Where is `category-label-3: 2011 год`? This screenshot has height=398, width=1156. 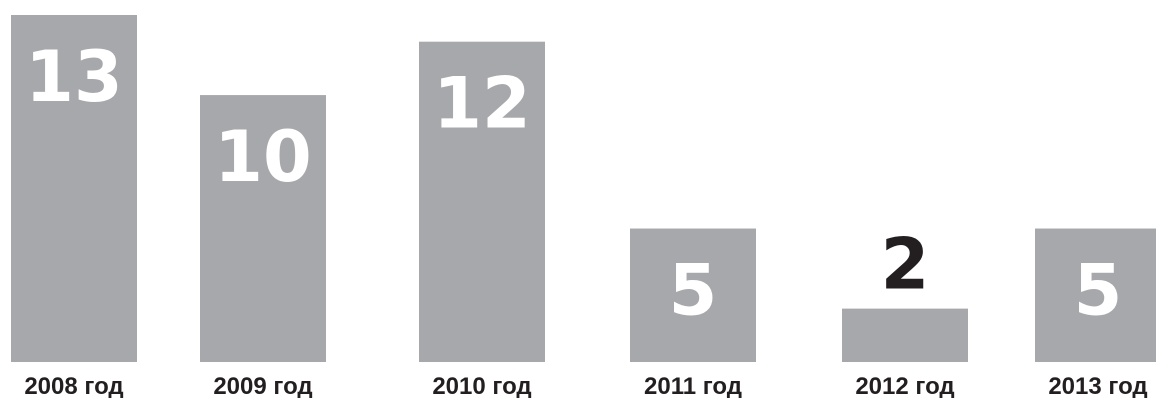 category-label-3: 2011 год is located at coordinates (693, 385).